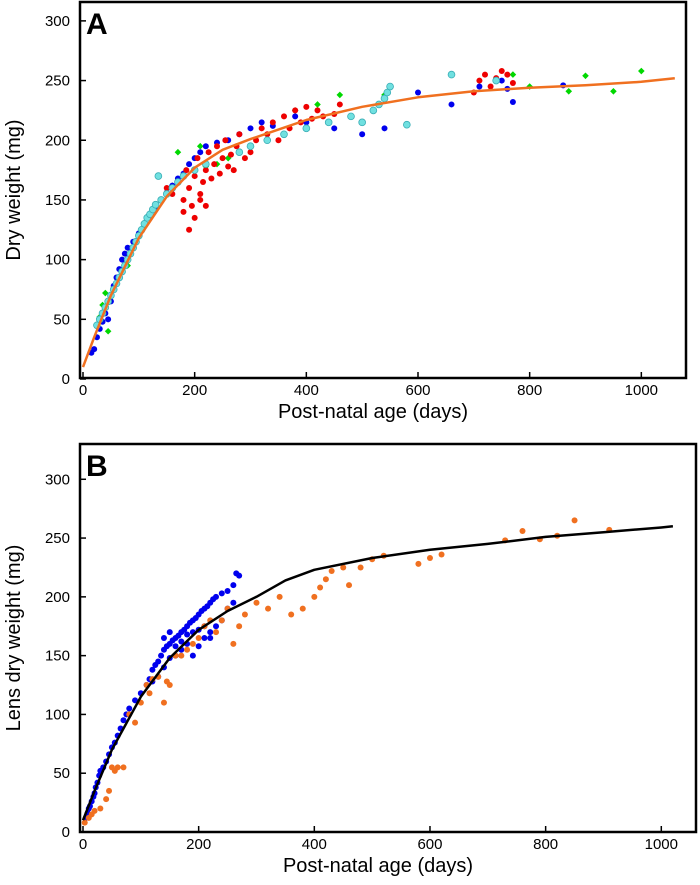 This screenshot has height=885, width=700. Describe the element at coordinates (14, 638) in the screenshot. I see `y-axis-title: Lens dry weight (mg)` at that location.